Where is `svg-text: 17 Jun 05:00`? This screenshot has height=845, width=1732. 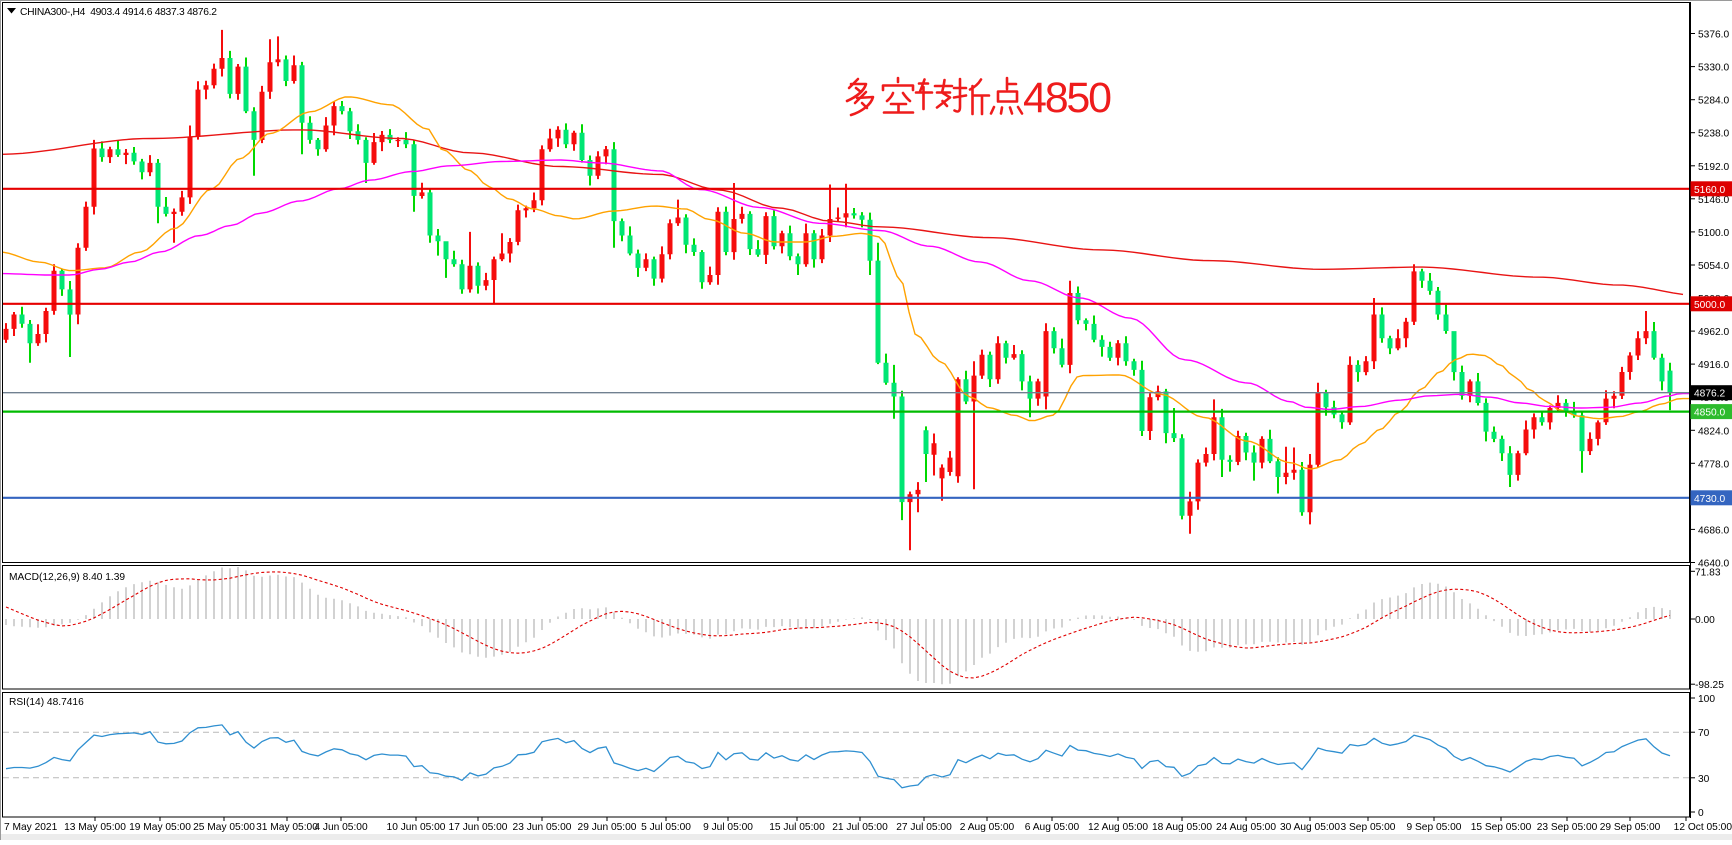
svg-text: 17 Jun 05:00 is located at coordinates (478, 827).